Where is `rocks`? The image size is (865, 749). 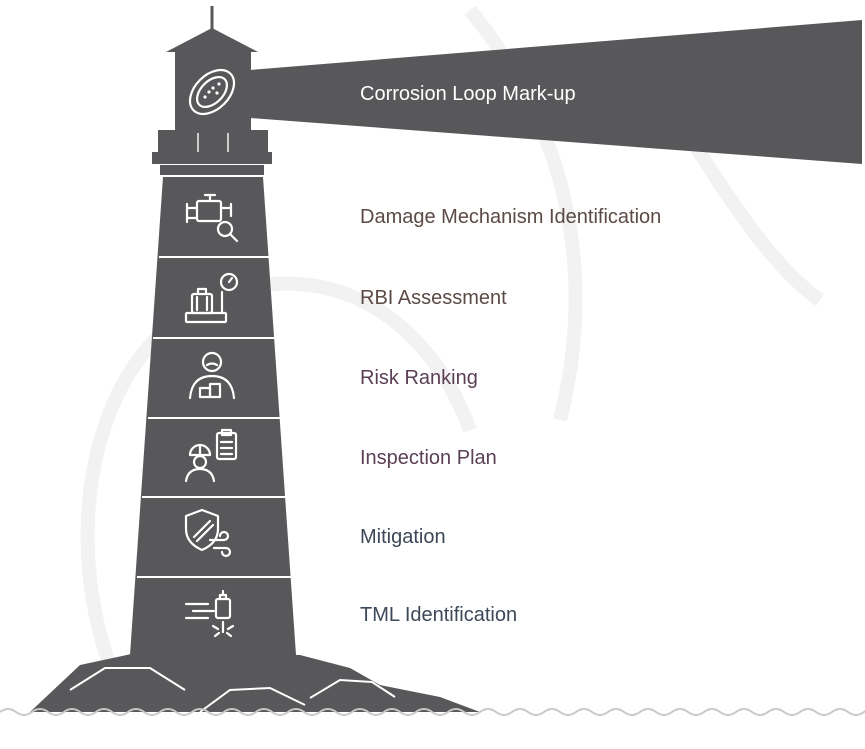
rocks is located at coordinates (255, 681).